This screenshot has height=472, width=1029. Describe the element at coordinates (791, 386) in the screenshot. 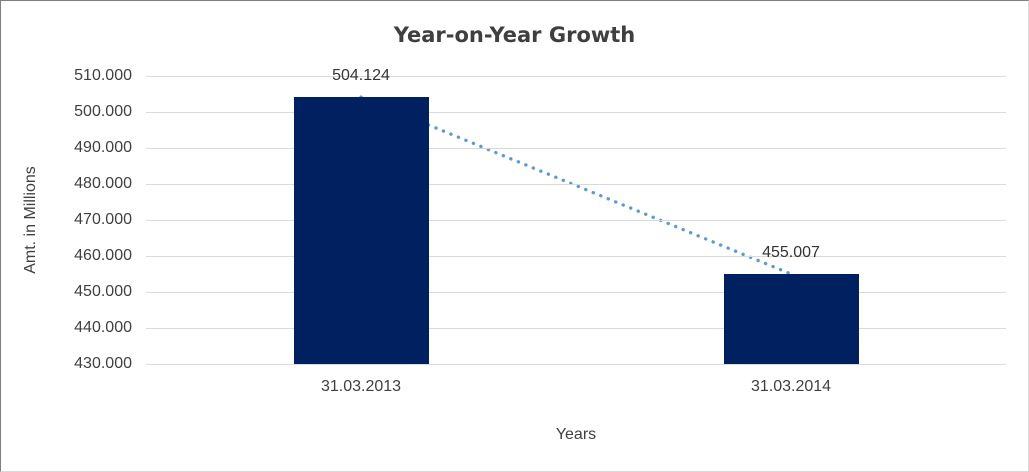

I see `x-tick-label: 31.03.2014` at that location.